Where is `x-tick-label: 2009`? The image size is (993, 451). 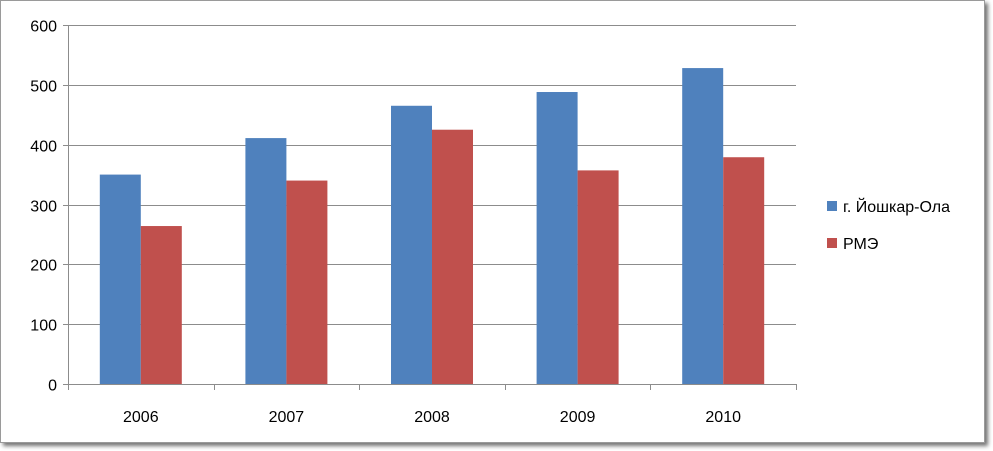 x-tick-label: 2009 is located at coordinates (578, 417).